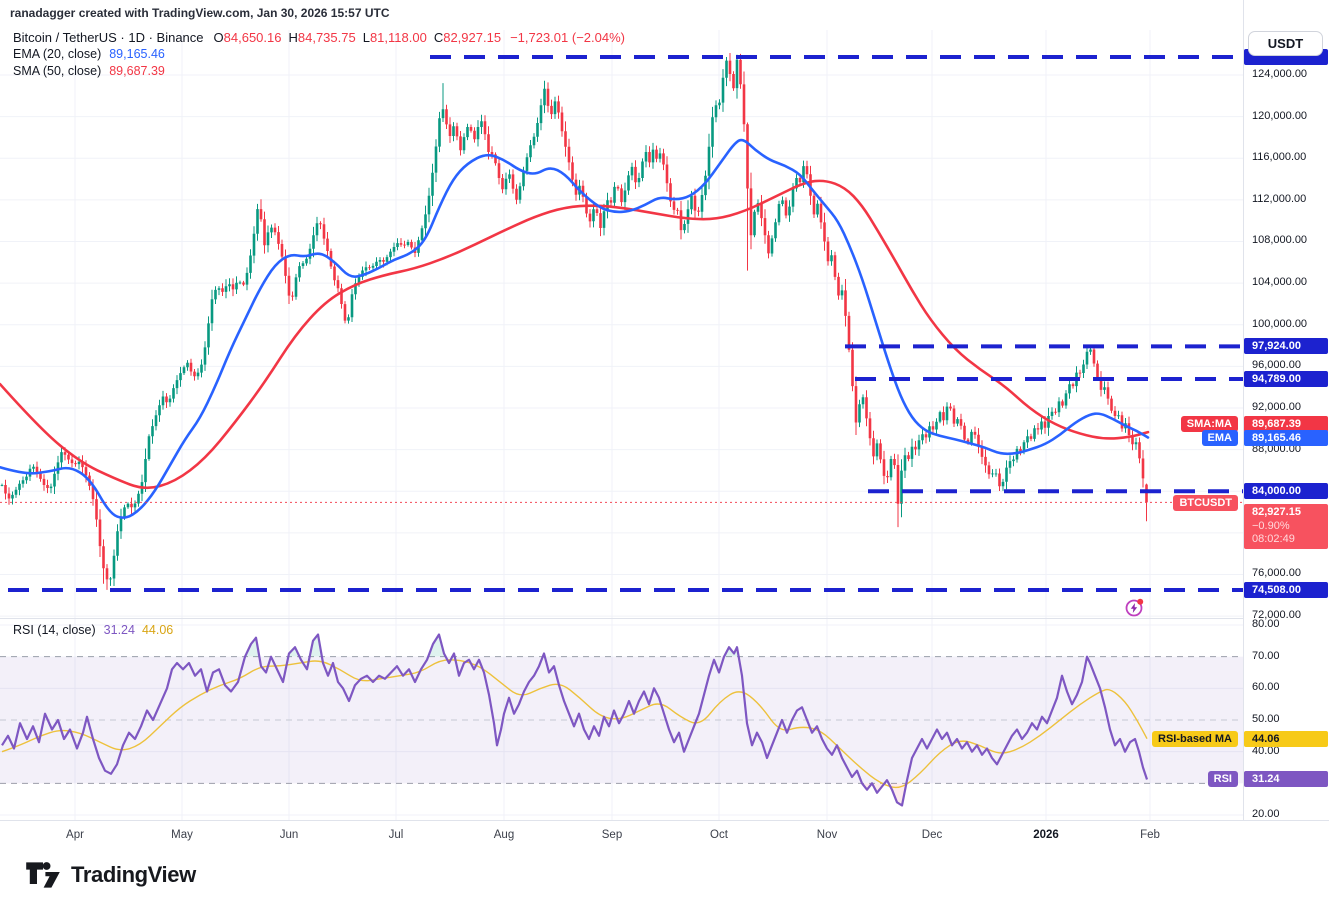  I want to click on ema-name-tag: EMA, so click(1219, 438).